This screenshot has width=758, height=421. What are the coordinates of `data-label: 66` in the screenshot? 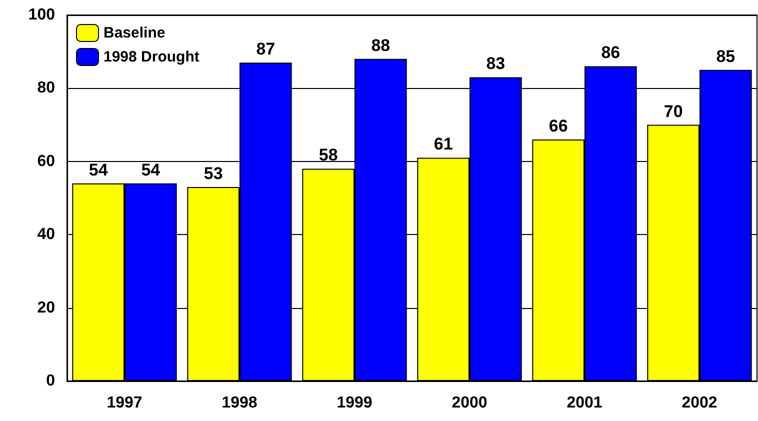 It's located at (558, 126).